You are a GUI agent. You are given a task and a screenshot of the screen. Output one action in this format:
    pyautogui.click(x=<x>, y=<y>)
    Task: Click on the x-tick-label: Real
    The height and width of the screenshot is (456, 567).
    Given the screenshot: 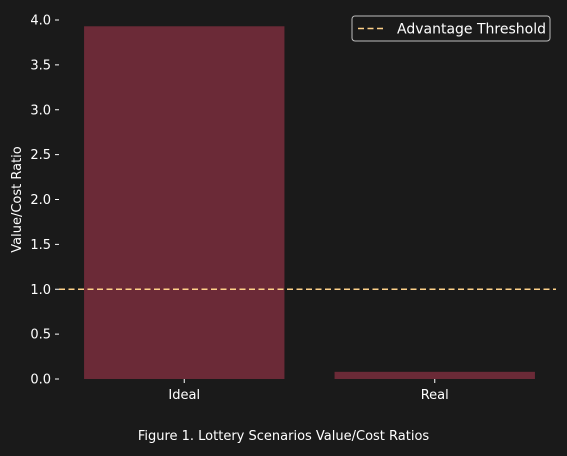 What is the action you would take?
    pyautogui.click(x=435, y=395)
    